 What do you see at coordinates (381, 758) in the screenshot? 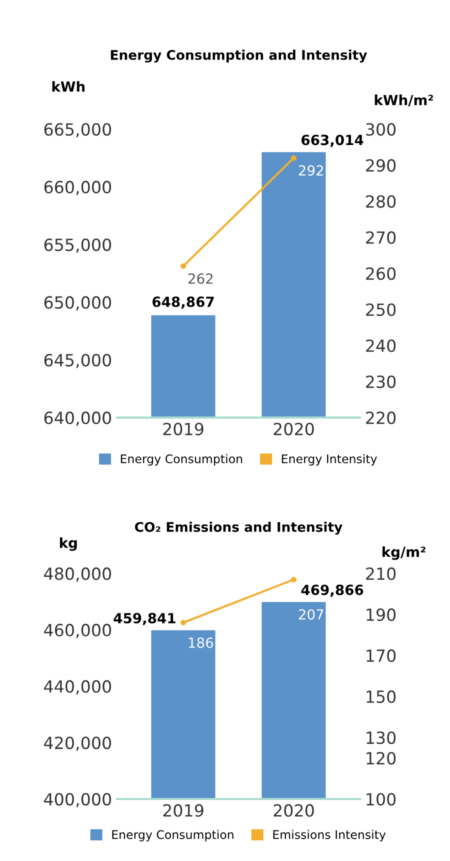
I see `y2-tick-label: 120` at bounding box center [381, 758].